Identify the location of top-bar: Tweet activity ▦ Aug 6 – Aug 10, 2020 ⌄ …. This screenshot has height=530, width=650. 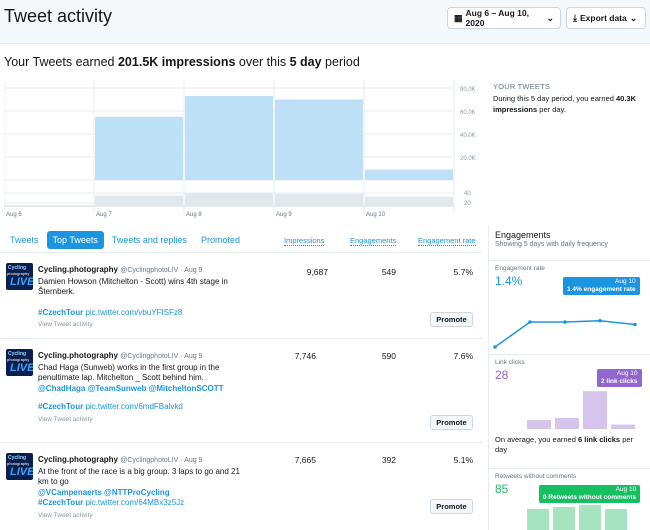
(325, 22).